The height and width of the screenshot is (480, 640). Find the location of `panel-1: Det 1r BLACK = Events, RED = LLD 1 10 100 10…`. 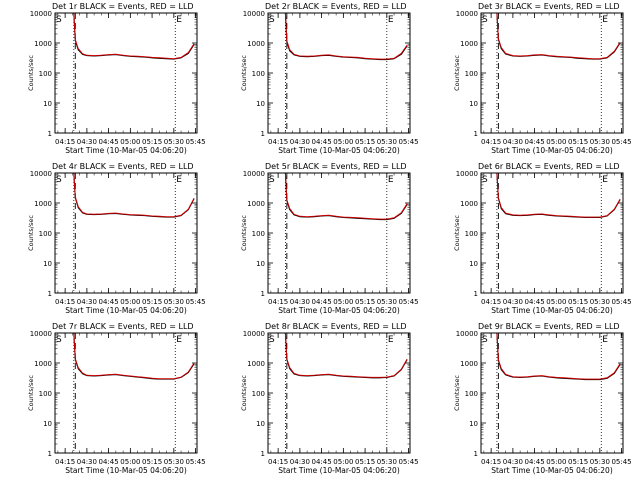

panel-1: Det 1r BLACK = Events, RED = LLD 1 10 100 10… is located at coordinates (116, 78).